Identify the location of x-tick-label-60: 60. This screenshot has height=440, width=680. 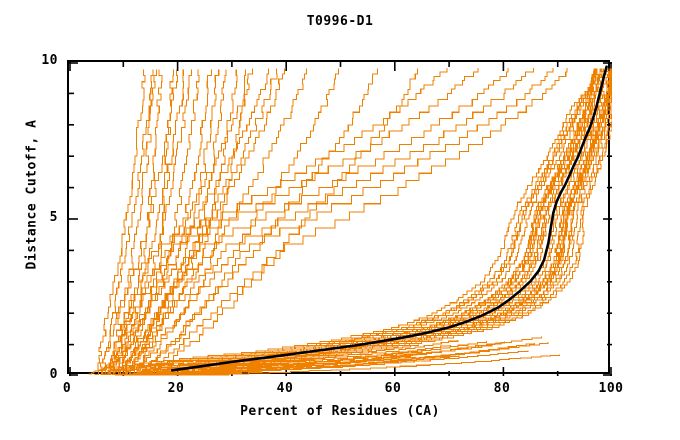
(393, 388).